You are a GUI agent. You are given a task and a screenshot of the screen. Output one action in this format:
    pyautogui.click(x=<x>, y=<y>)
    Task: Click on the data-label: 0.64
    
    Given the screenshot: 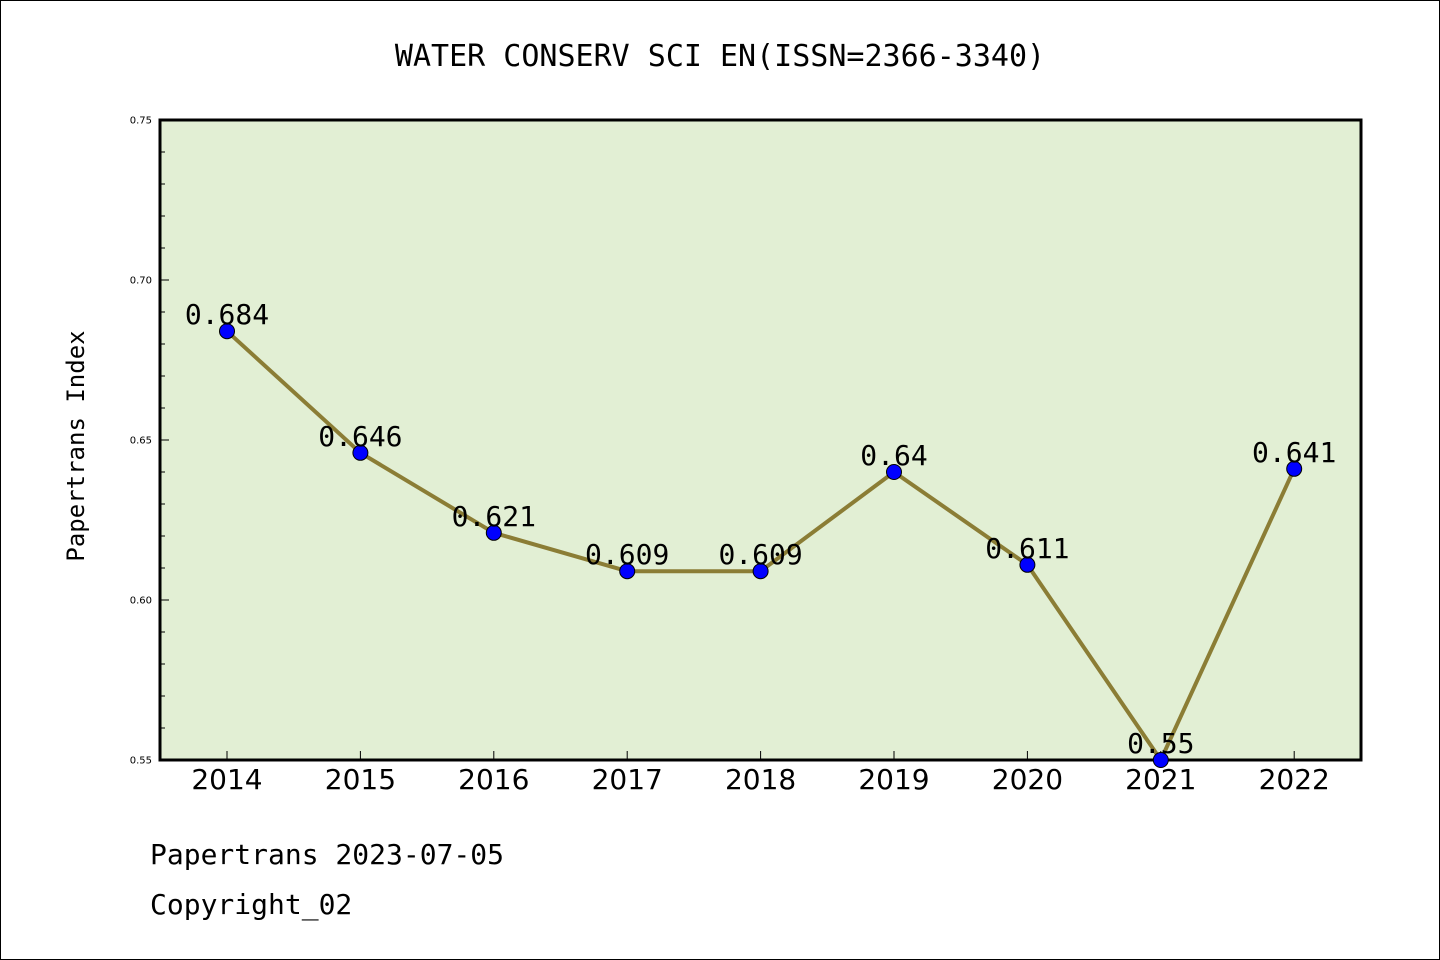 What is the action you would take?
    pyautogui.click(x=893, y=455)
    